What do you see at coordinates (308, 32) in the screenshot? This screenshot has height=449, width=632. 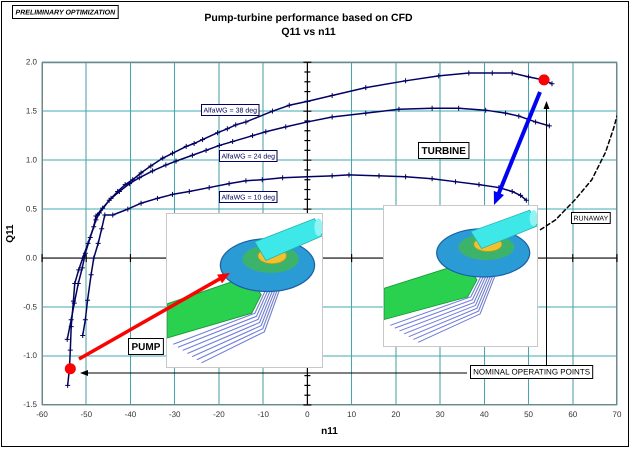 I see `chart-subtitle: Q11 vs n11` at bounding box center [308, 32].